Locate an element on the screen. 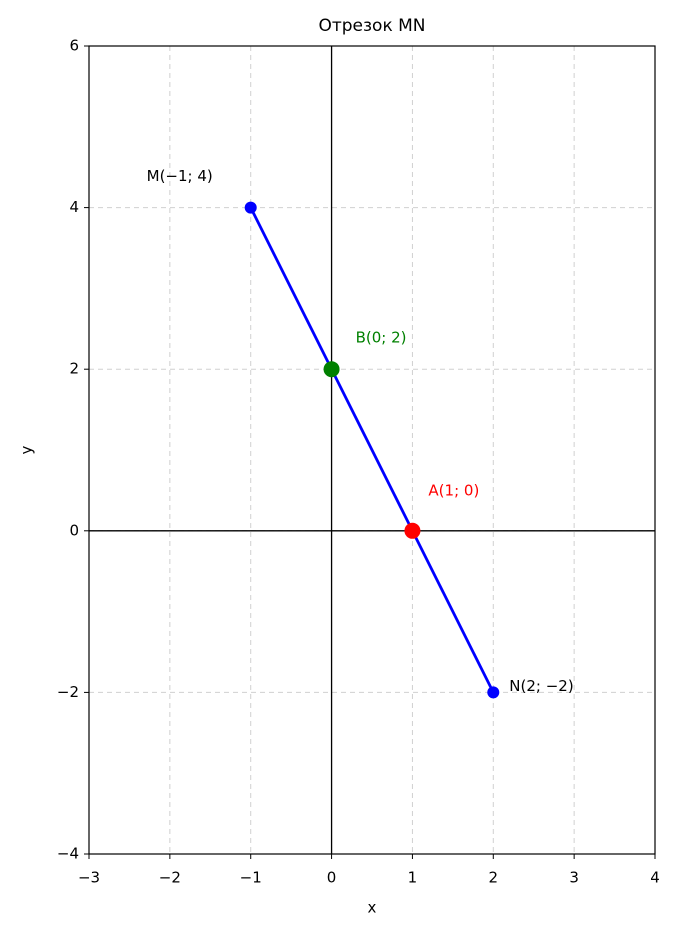  x-tick-label: 3 is located at coordinates (574, 878).